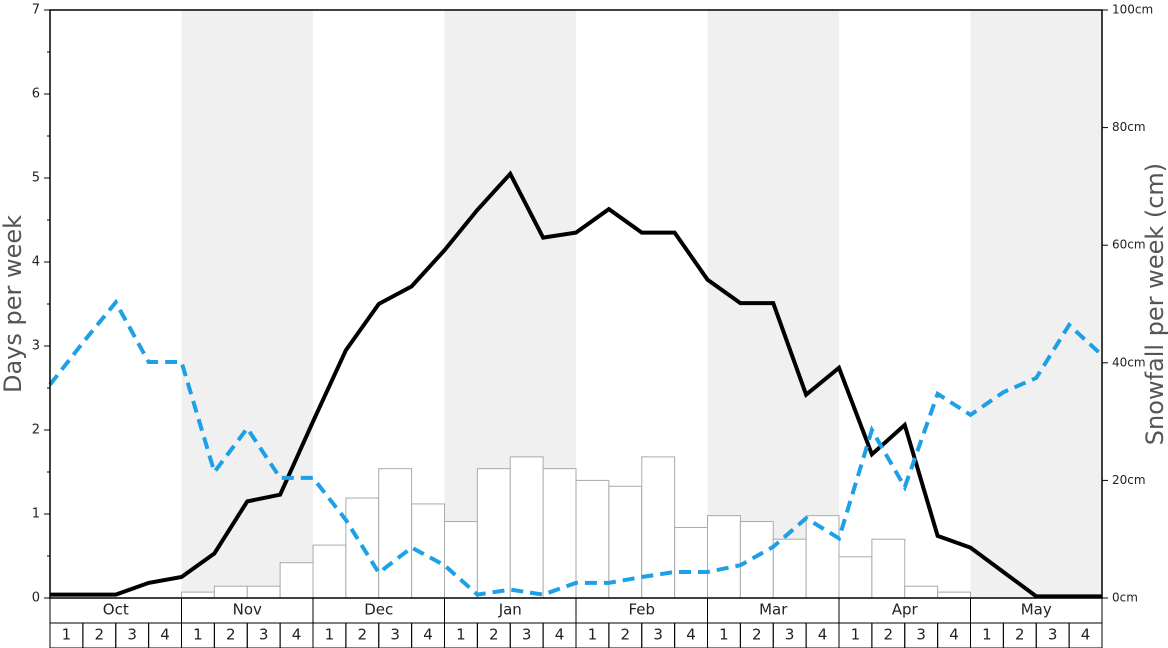  Describe the element at coordinates (378, 610) in the screenshot. I see `month-label: Dec` at that location.